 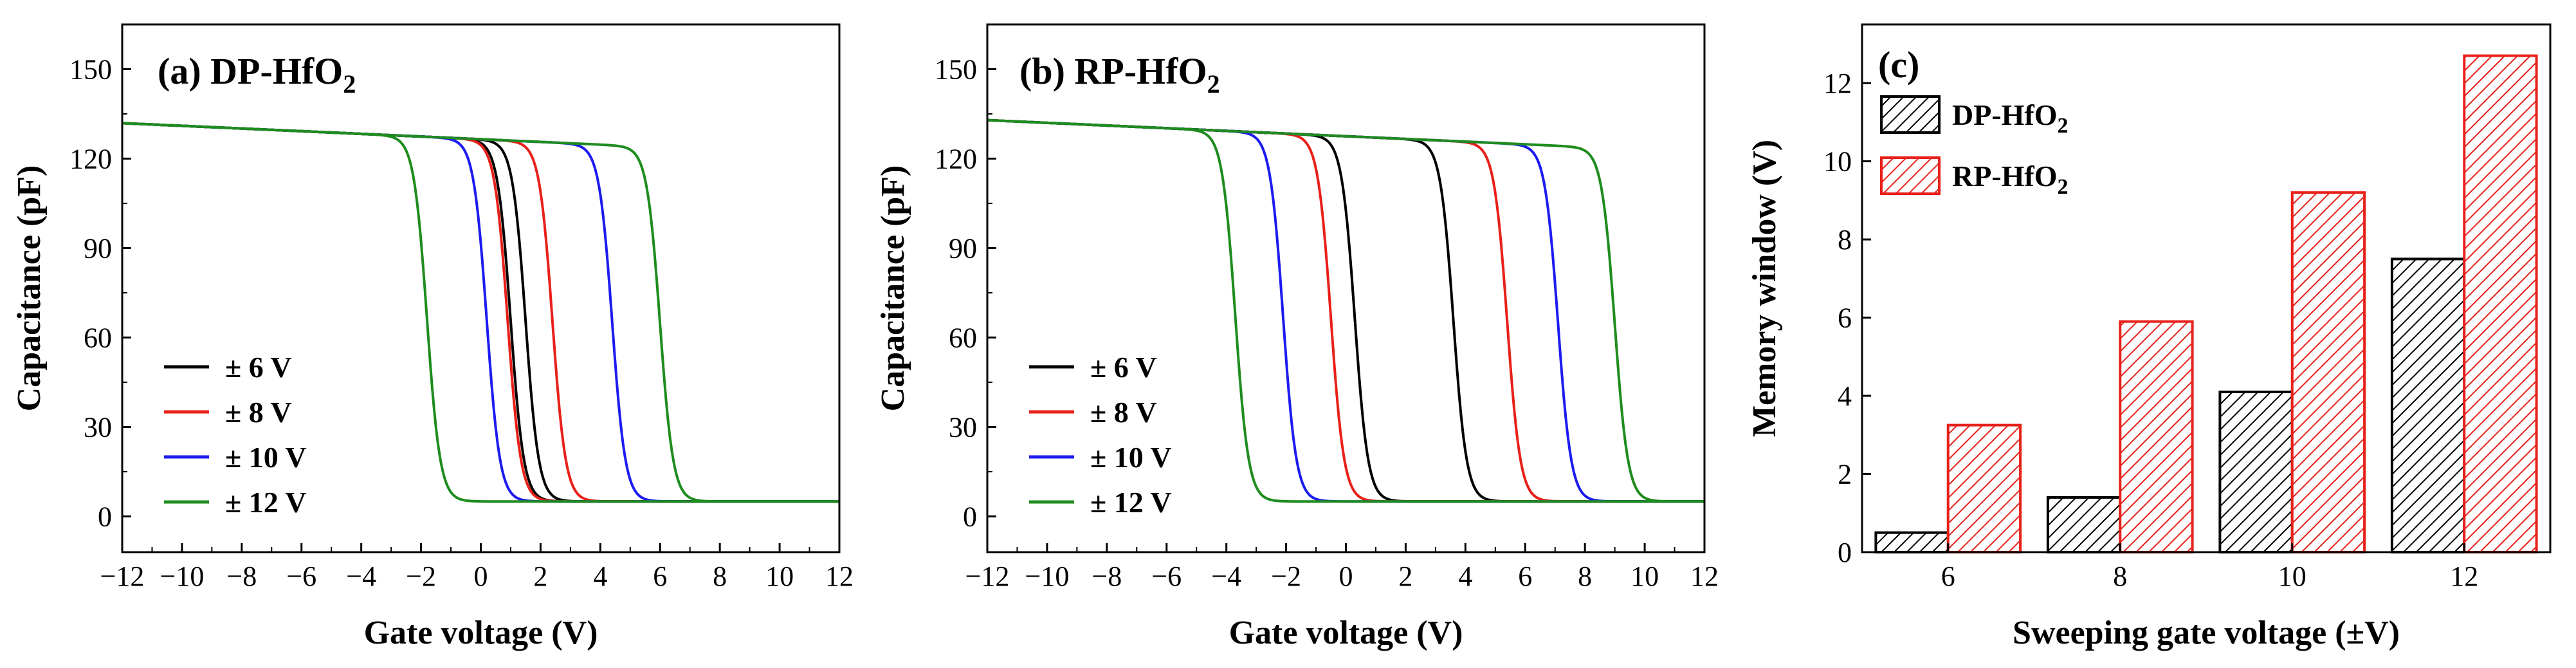 I want to click on panel-b-x-ticks: −12 −10 −8 −6 −4 −2 0 2 4 6 8 10 12, so click(x=1342, y=567).